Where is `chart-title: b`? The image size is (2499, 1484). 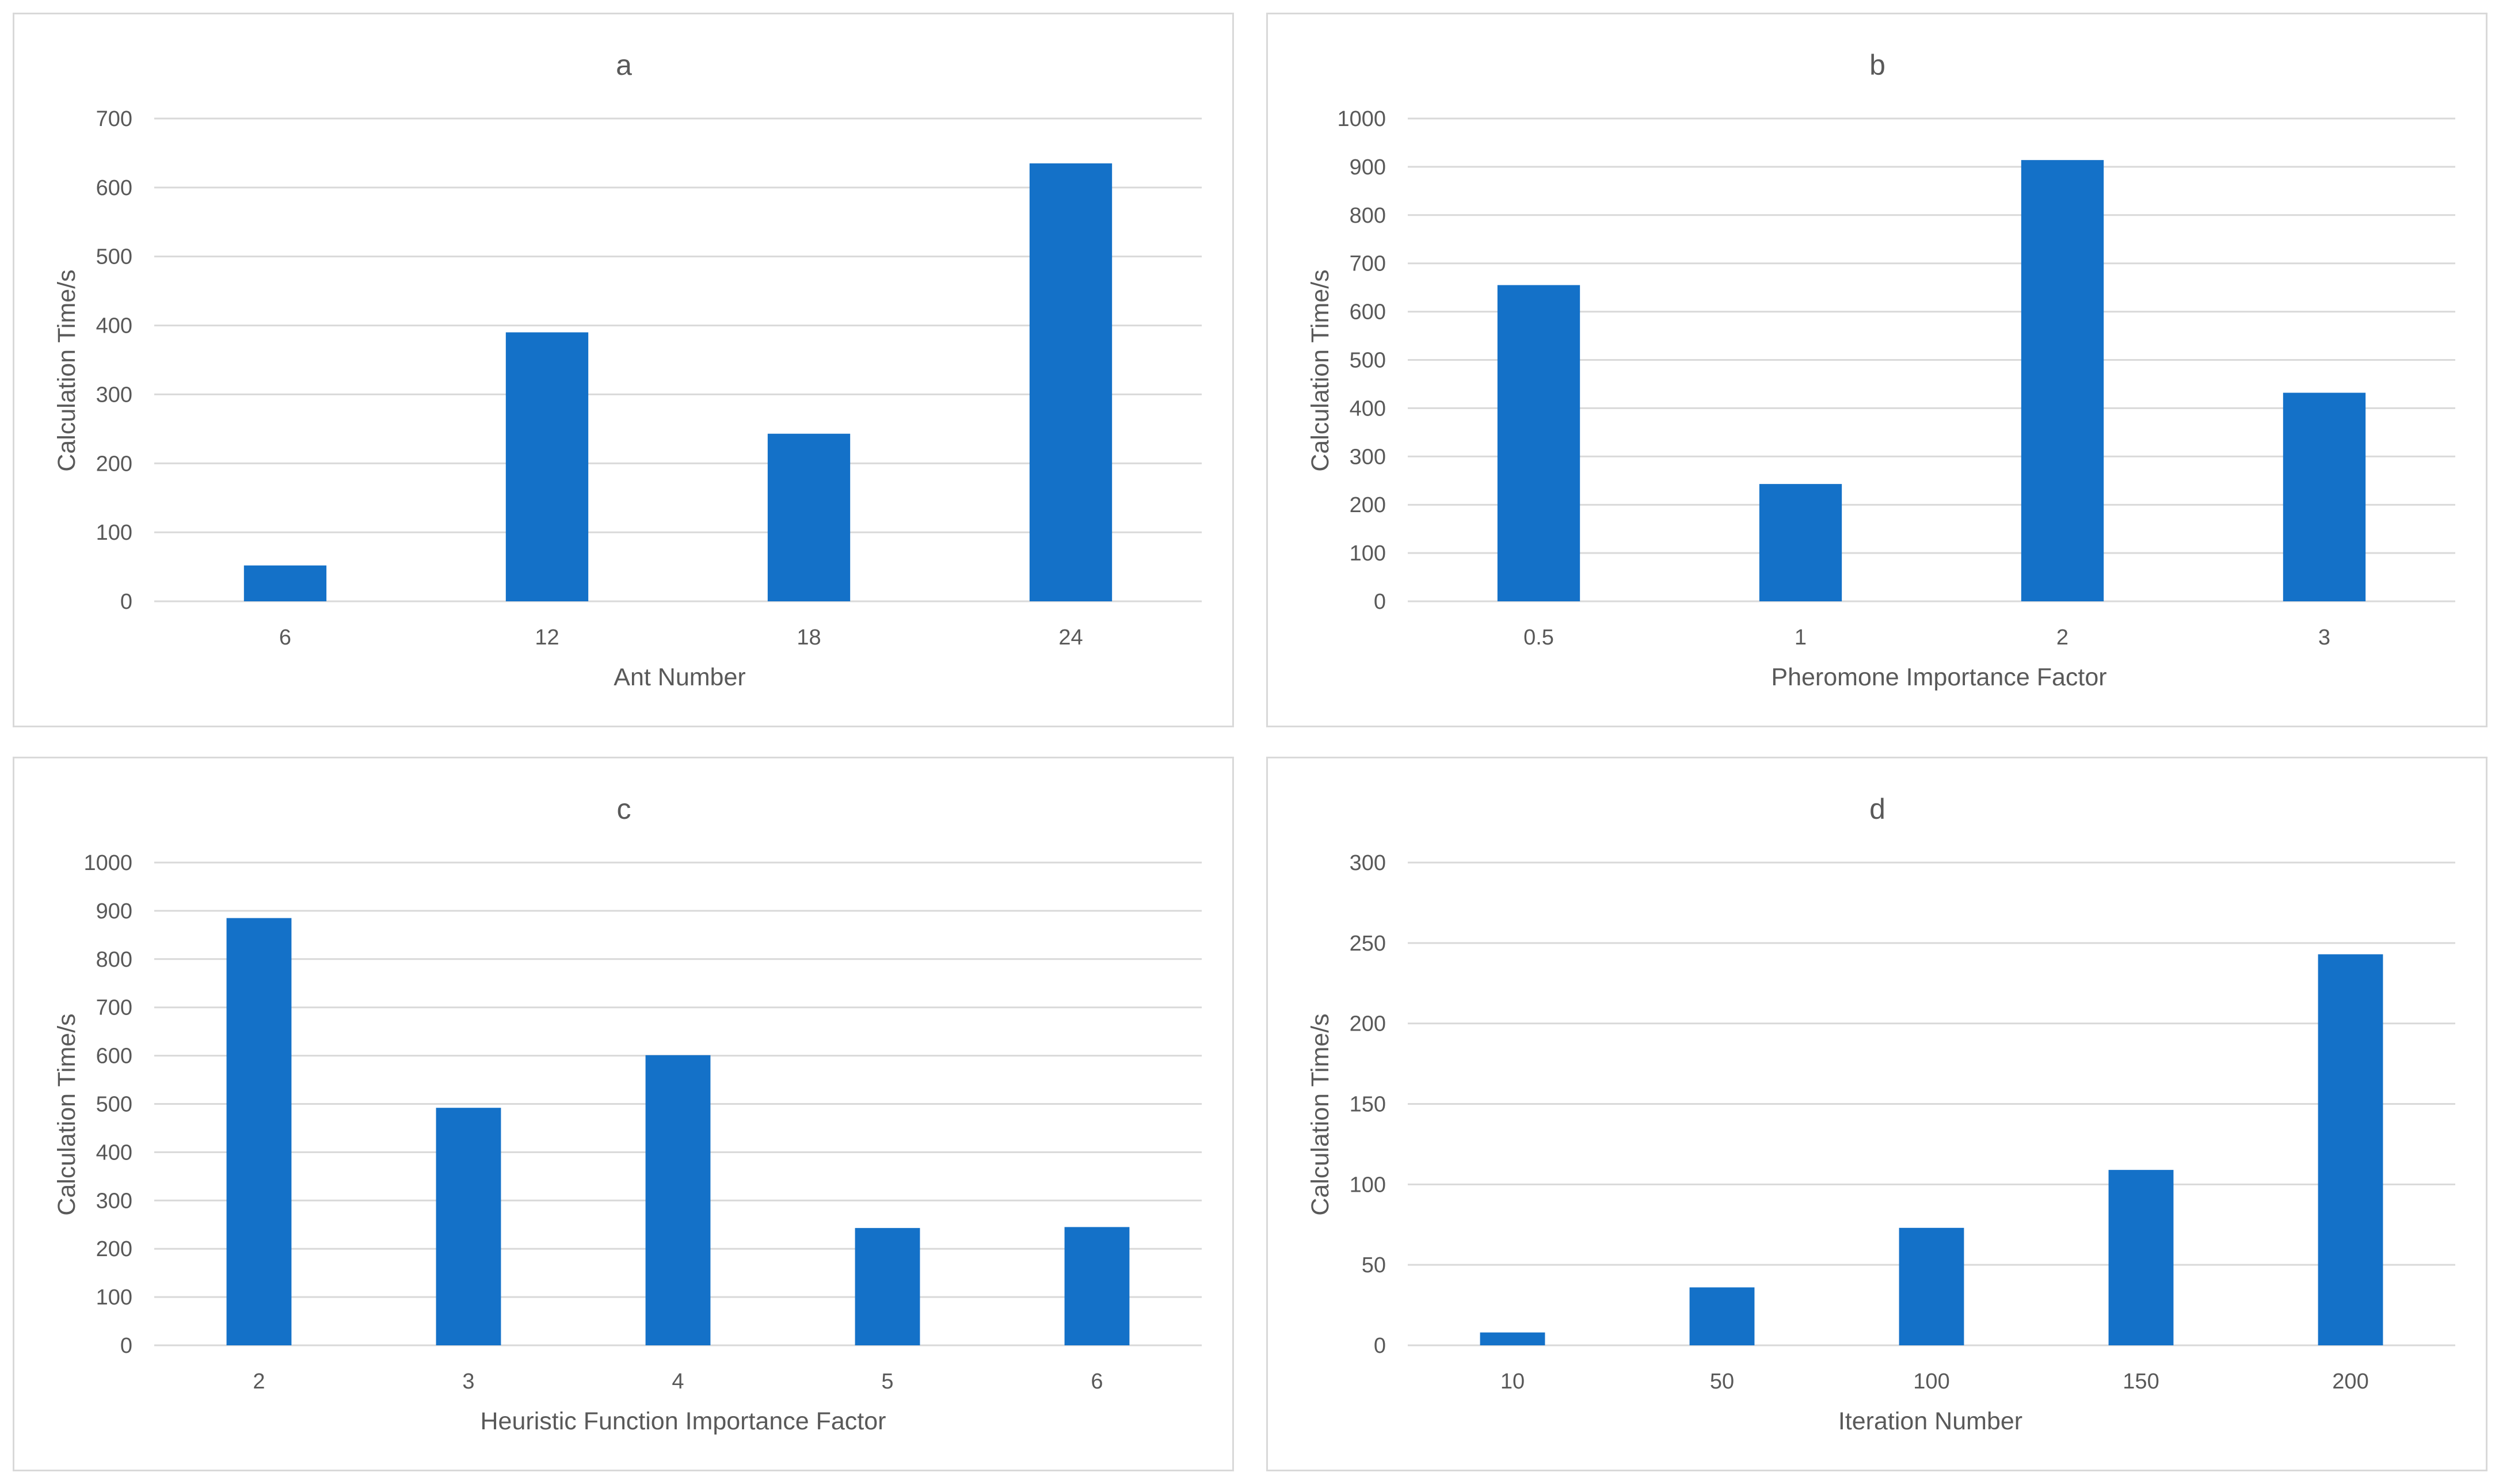 chart-title: b is located at coordinates (1877, 65).